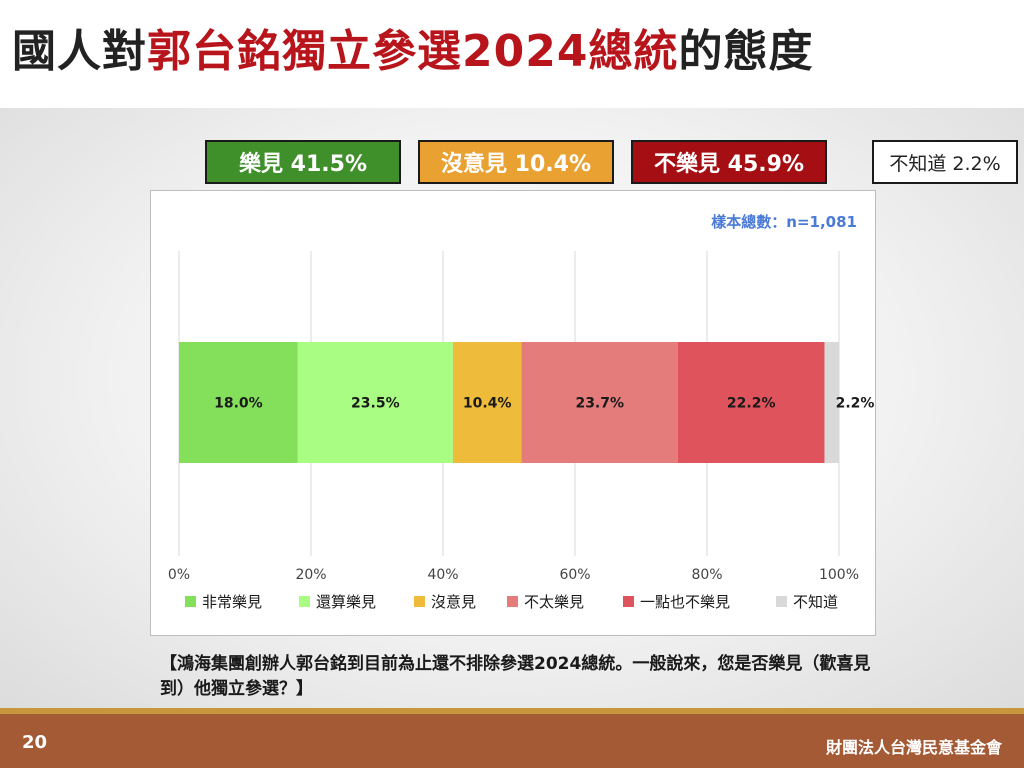 Image resolution: width=1024 pixels, height=768 pixels. I want to click on data-label: 23.7%, so click(599, 404).